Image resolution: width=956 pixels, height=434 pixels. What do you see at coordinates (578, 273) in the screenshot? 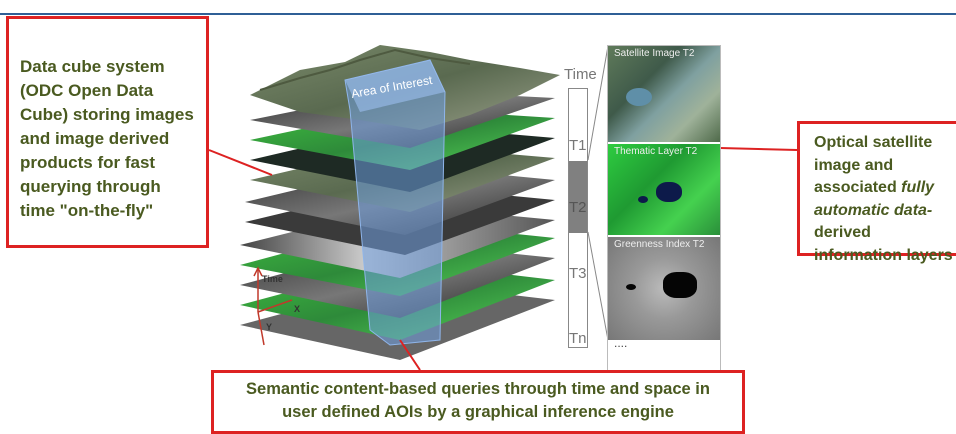
I see `time-tick-t3: T3` at bounding box center [578, 273].